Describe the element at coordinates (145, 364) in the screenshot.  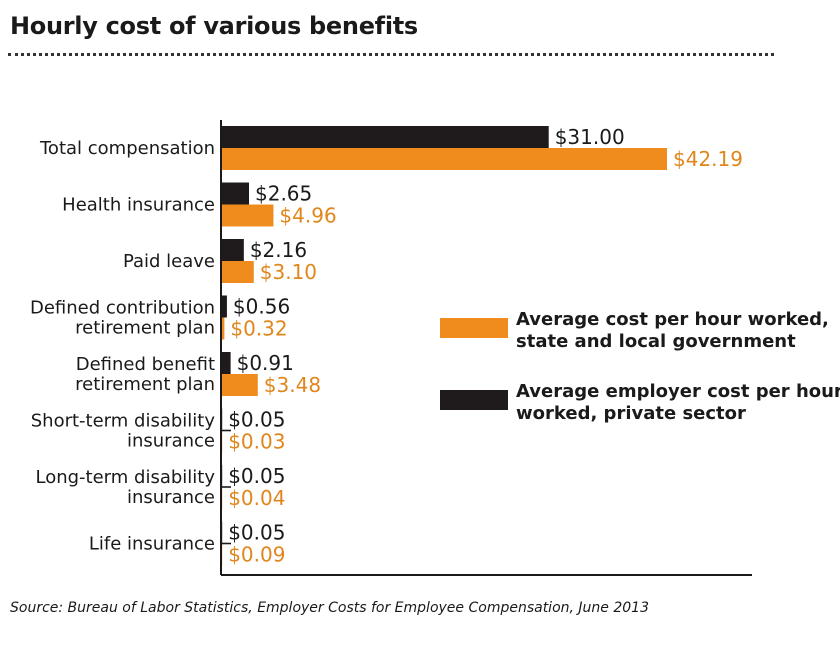
I see `category-label-4-line-0: Defined benefit` at that location.